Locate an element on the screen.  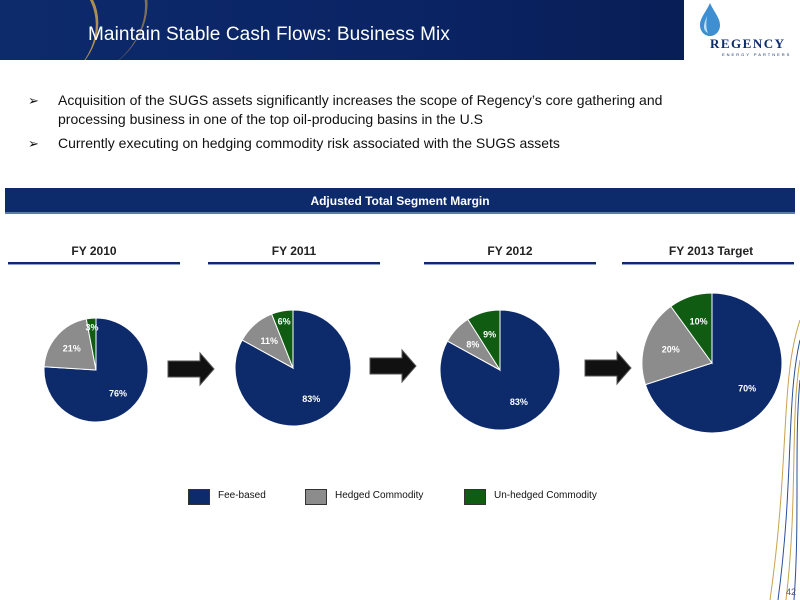
pie-slice-fee-based is located at coordinates (713, 363).